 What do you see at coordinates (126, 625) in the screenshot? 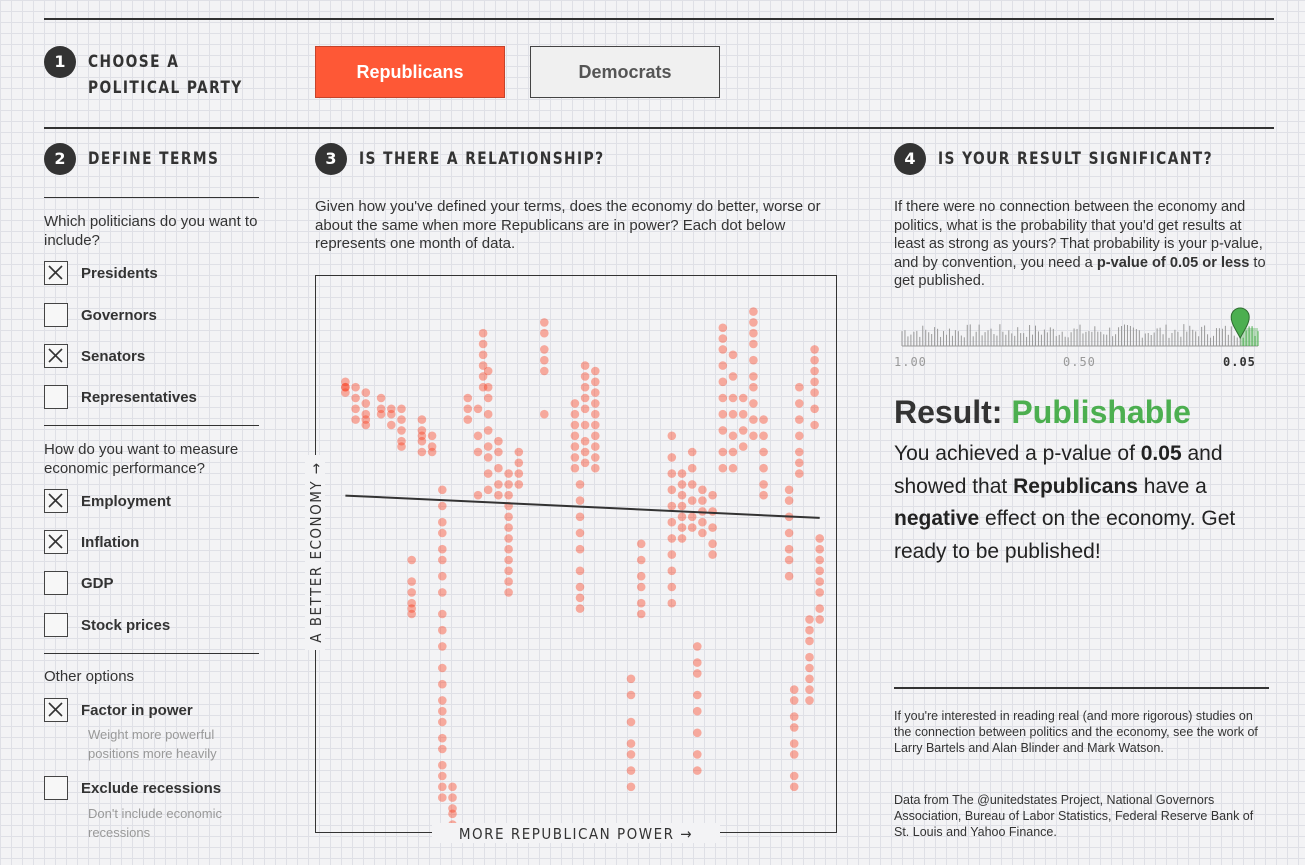
I see `checkbox-label: Stock prices` at bounding box center [126, 625].